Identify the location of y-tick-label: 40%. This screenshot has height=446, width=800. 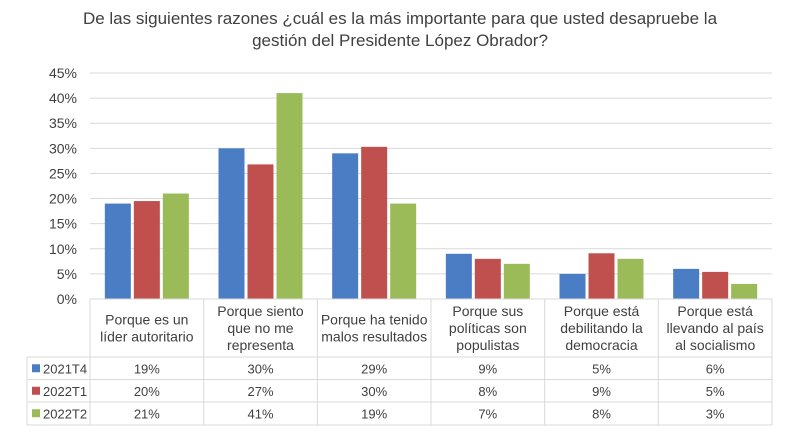
(63, 98).